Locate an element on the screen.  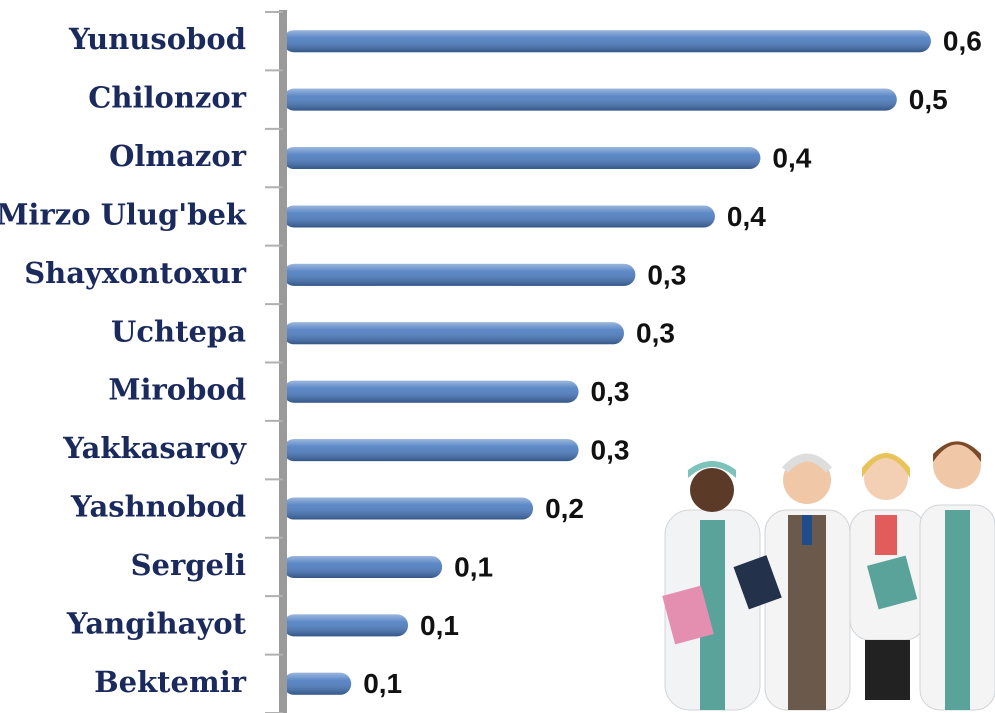
y-tick-label: Shayxontoxur is located at coordinates (135, 273).